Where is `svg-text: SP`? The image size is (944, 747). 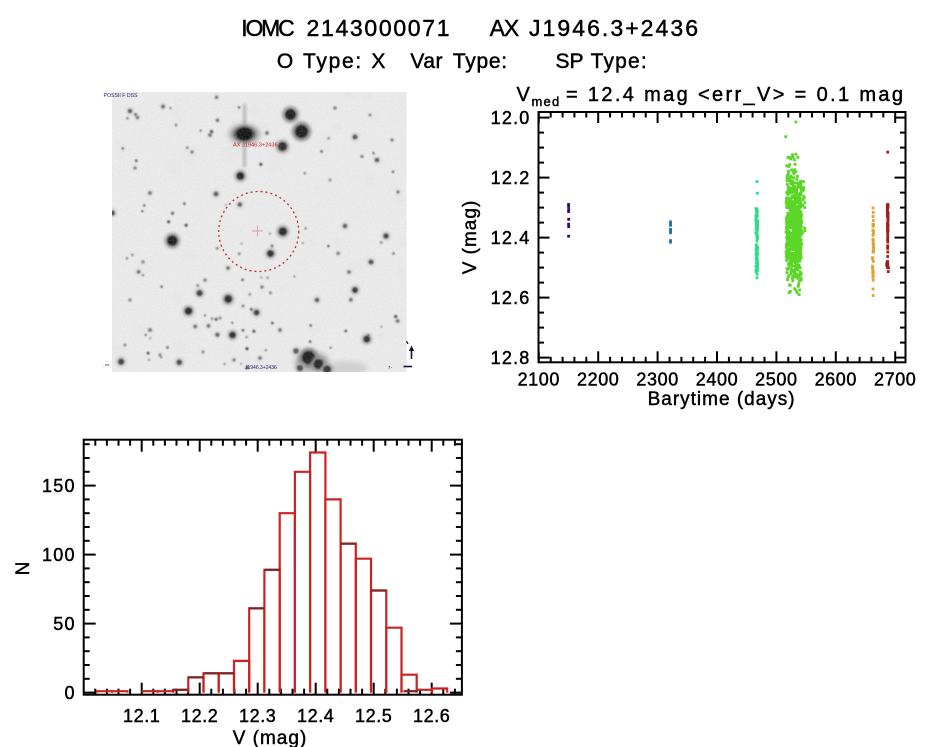 svg-text: SP is located at coordinates (570, 61).